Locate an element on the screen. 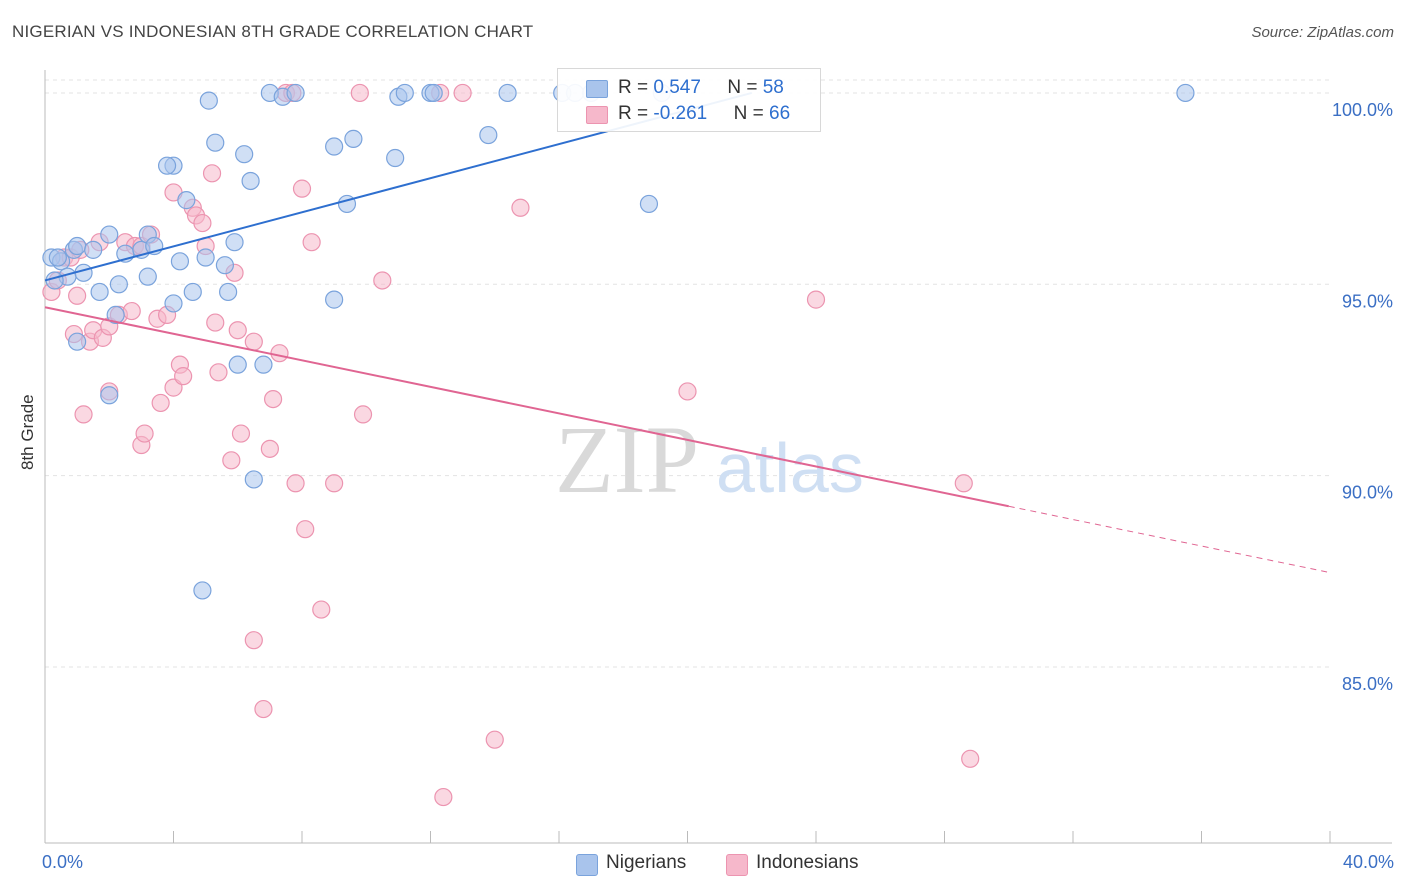 Image resolution: width=1406 pixels, height=892 pixels. x-tick-label-min: 0.0% is located at coordinates (63, 862).